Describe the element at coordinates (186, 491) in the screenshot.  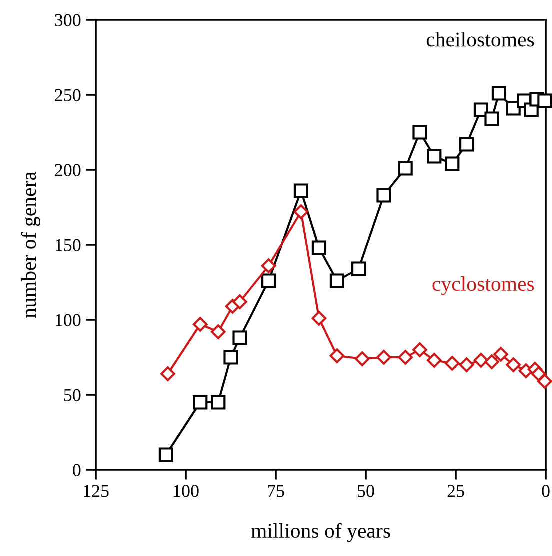
I see `x-tick-label: 100` at that location.